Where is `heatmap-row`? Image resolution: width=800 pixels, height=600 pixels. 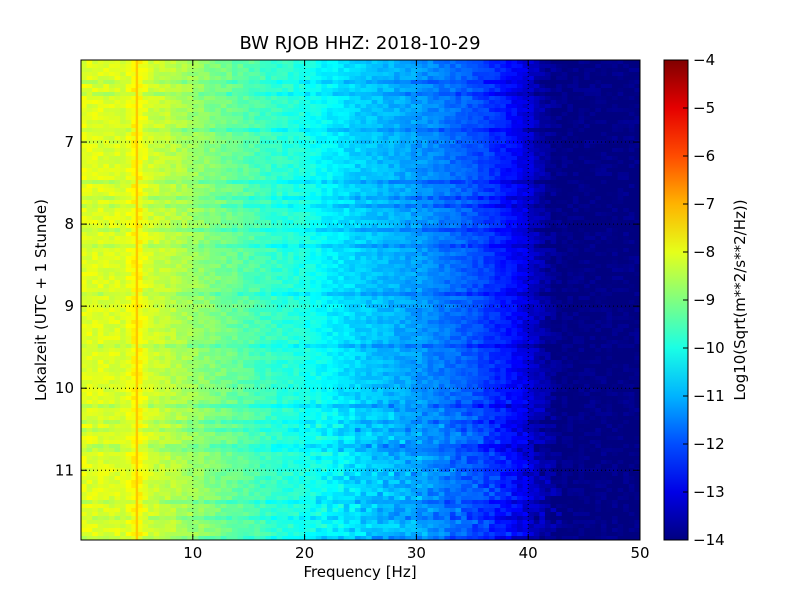 heatmap-row is located at coordinates (360, 210).